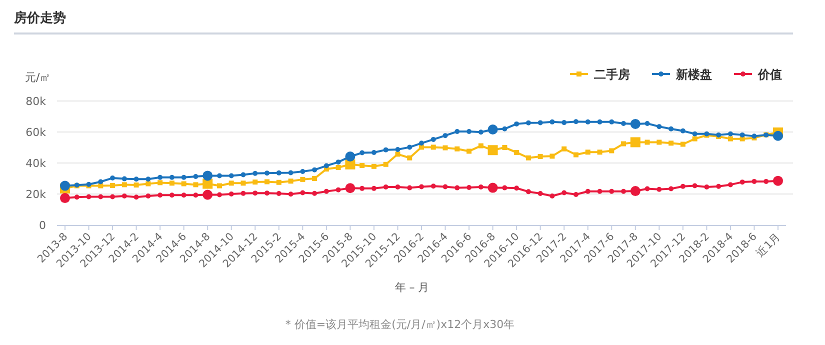 The width and height of the screenshot is (825, 345). What do you see at coordinates (38, 77) in the screenshot?
I see `y-axis-title: 元/㎡` at bounding box center [38, 77].